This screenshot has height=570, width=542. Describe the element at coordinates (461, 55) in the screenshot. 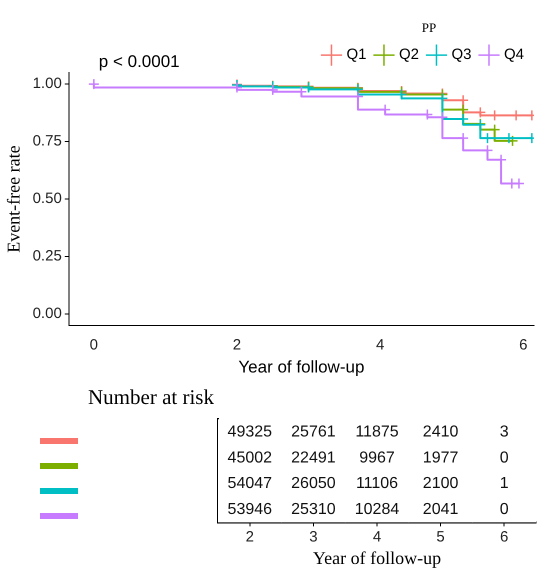

I see `legend-label: Q3` at that location.